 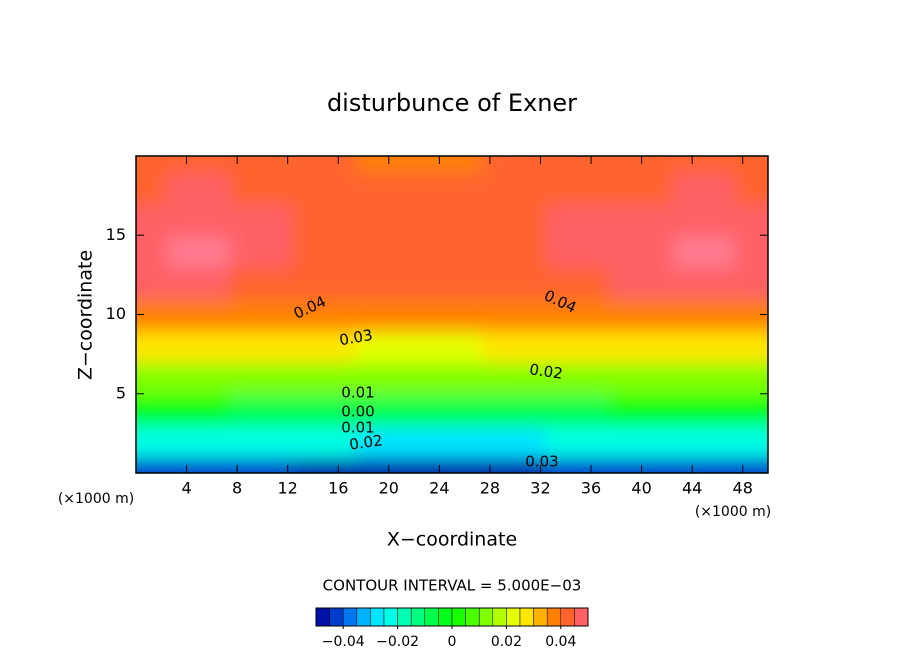 I want to click on x-tick-label: 44, so click(x=692, y=488).